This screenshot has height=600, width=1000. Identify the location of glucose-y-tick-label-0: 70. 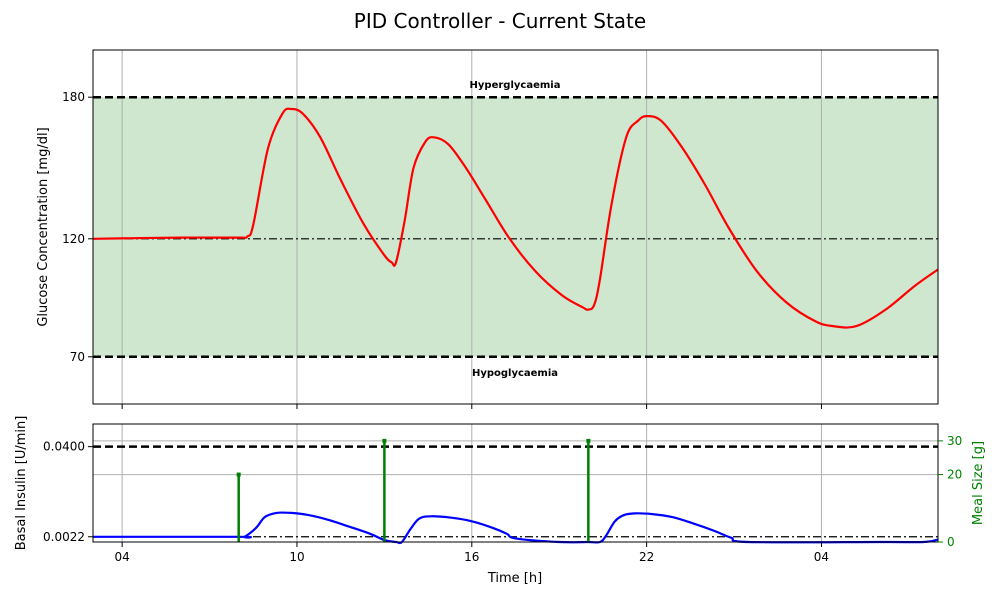
(77, 357).